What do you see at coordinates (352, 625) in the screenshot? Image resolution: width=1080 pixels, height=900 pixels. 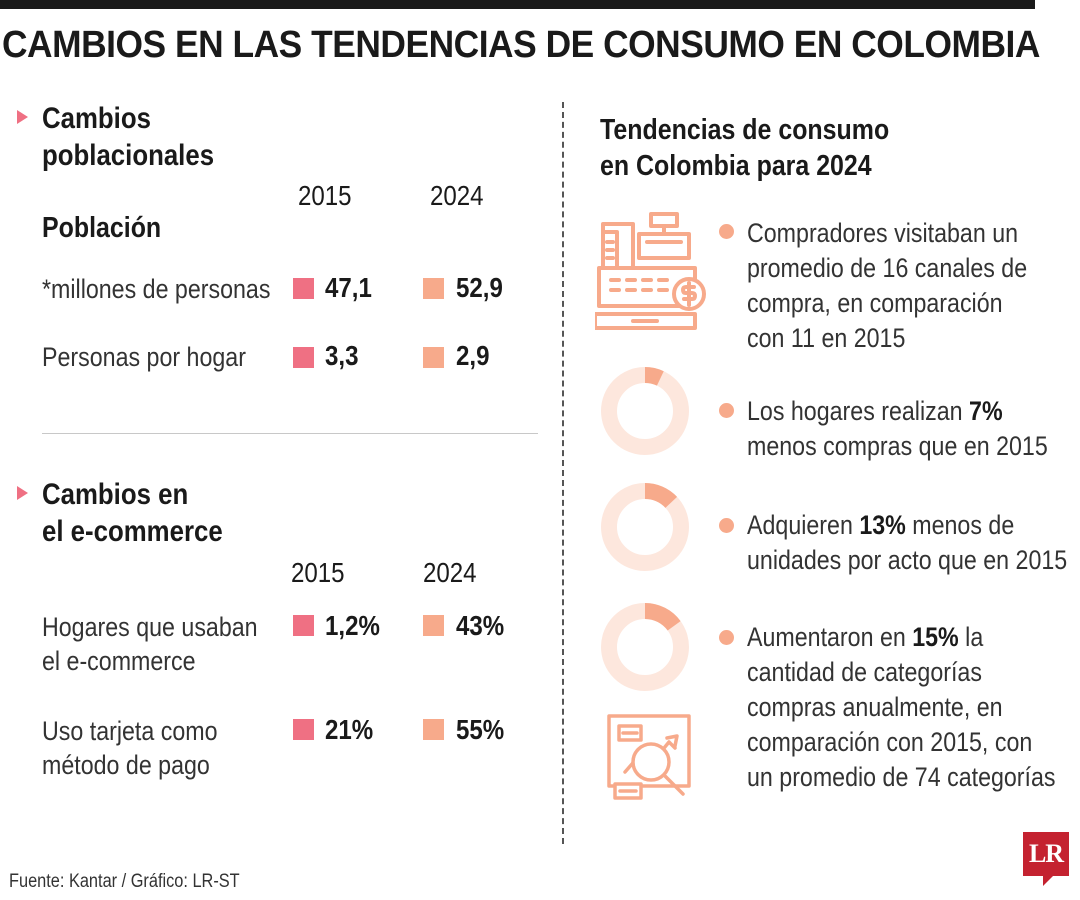 I see `value-hogares-ecommerce-2015: 1,2%` at bounding box center [352, 625].